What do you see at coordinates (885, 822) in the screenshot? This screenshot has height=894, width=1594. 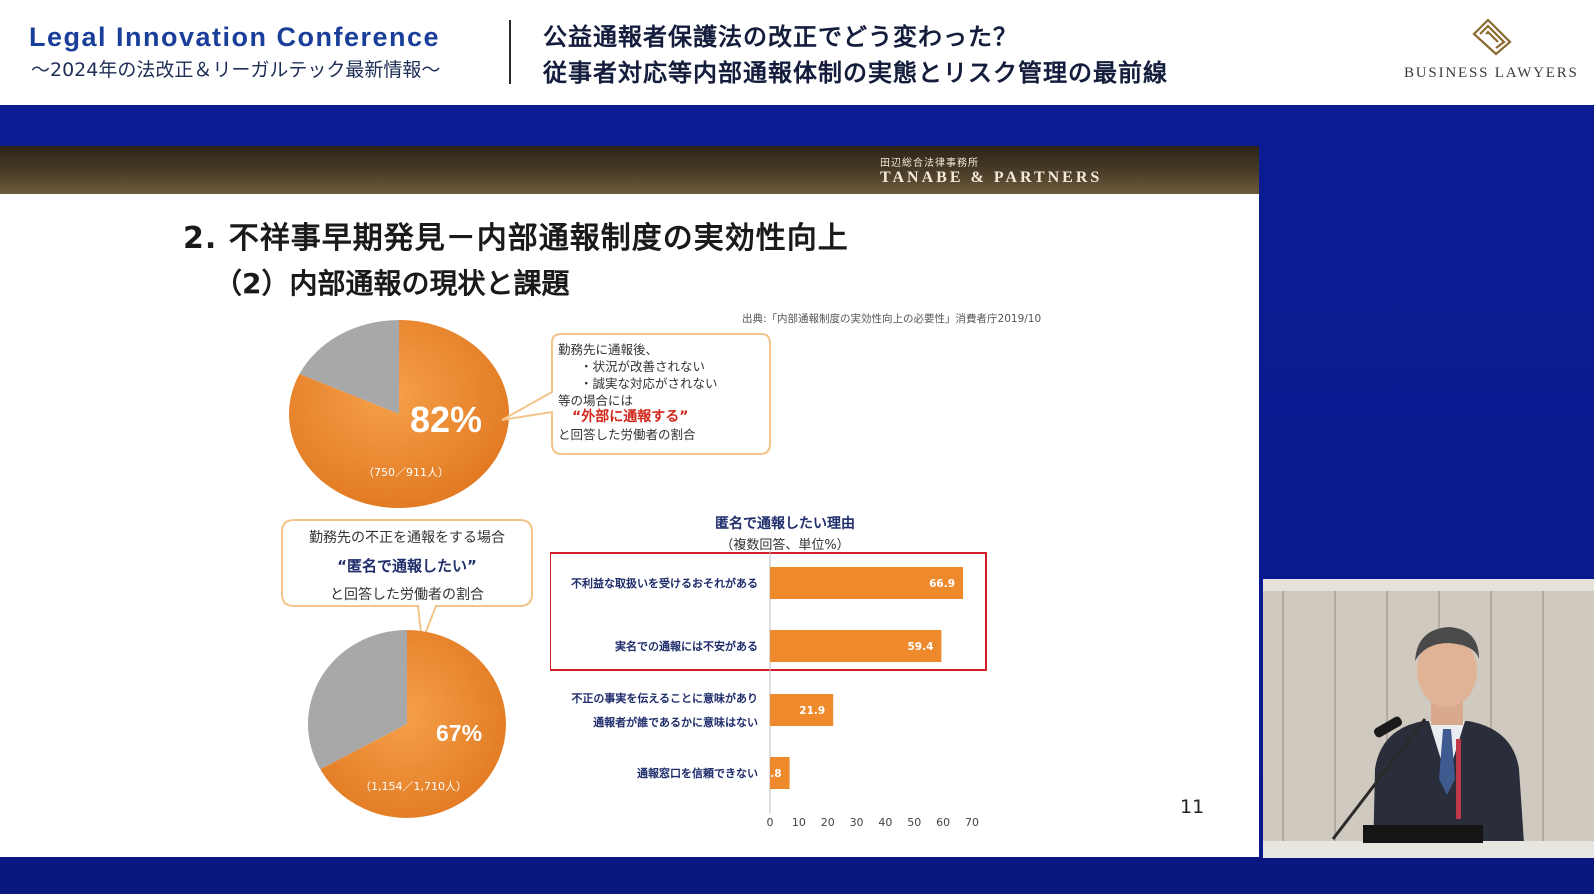 I see `x-tick-label-40: 40` at bounding box center [885, 822].